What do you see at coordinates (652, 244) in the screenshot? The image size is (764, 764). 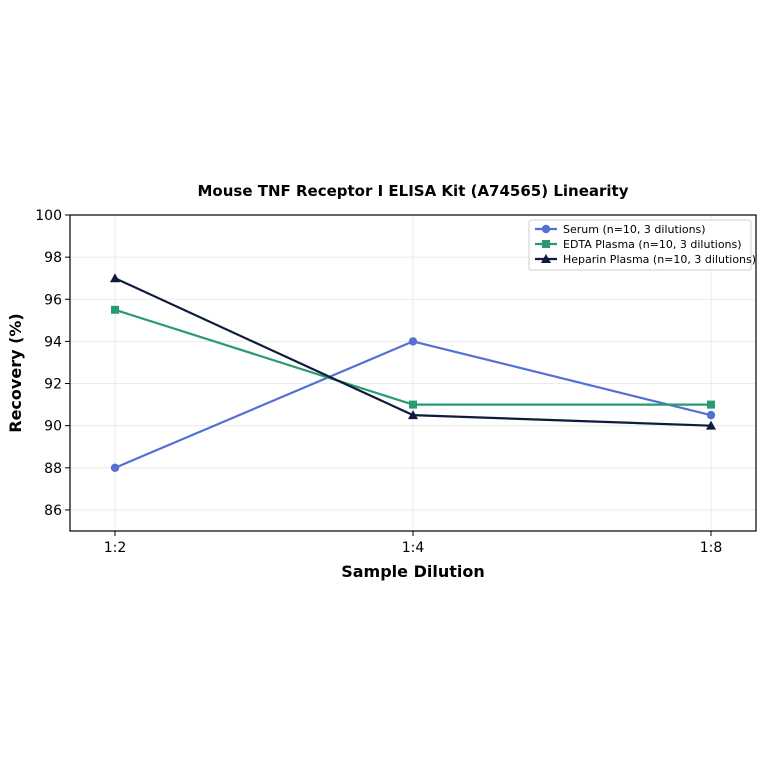 I see `legend-label: EDTA Plasma (n=10, 3 dilutions)` at bounding box center [652, 244].